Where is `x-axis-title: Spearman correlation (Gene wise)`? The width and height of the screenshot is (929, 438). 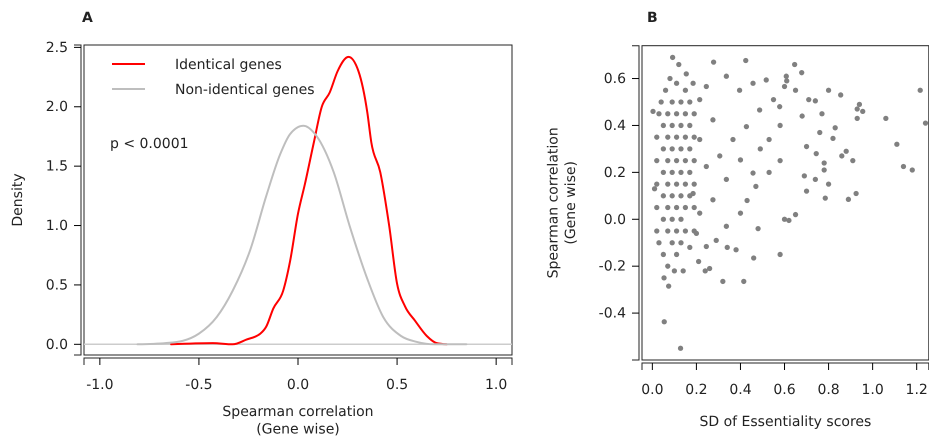 x-axis-title: Spearman correlation (Gene wise) is located at coordinates (298, 421).